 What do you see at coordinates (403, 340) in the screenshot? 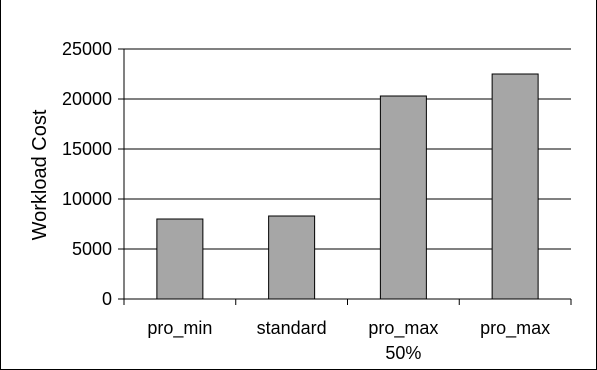
I see `x-category-label: pro_max 50%` at bounding box center [403, 340].